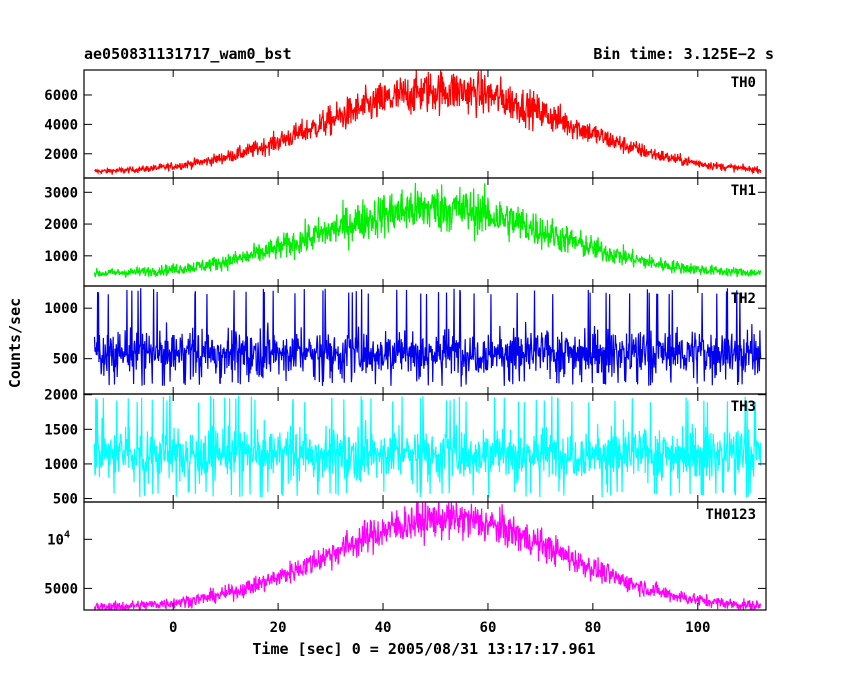 This screenshot has height=680, width=850. Describe the element at coordinates (743, 407) in the screenshot. I see `panel-label: TH3` at that location.